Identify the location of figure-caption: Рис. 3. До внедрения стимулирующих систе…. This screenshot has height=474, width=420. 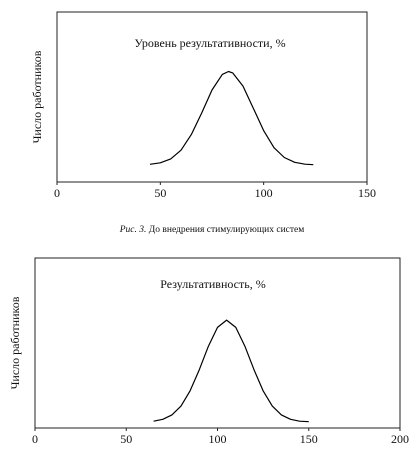
(212, 230).